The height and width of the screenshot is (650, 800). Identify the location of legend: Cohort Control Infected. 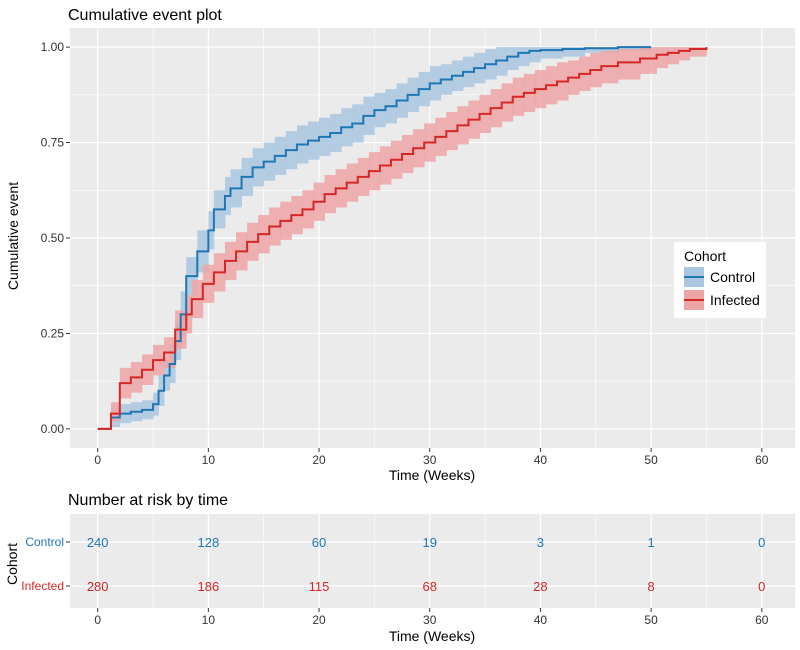
(720, 280).